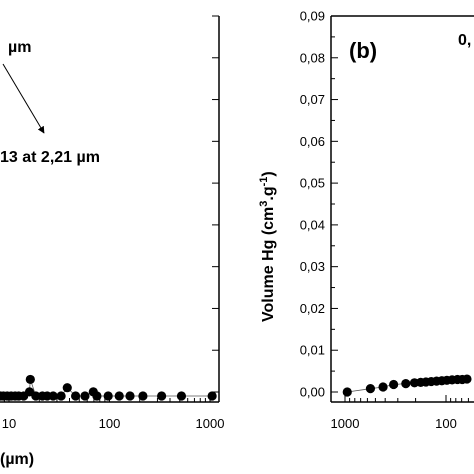 The height and width of the screenshot is (474, 474). I want to click on panel-b-header-text: 0,, so click(464, 40).